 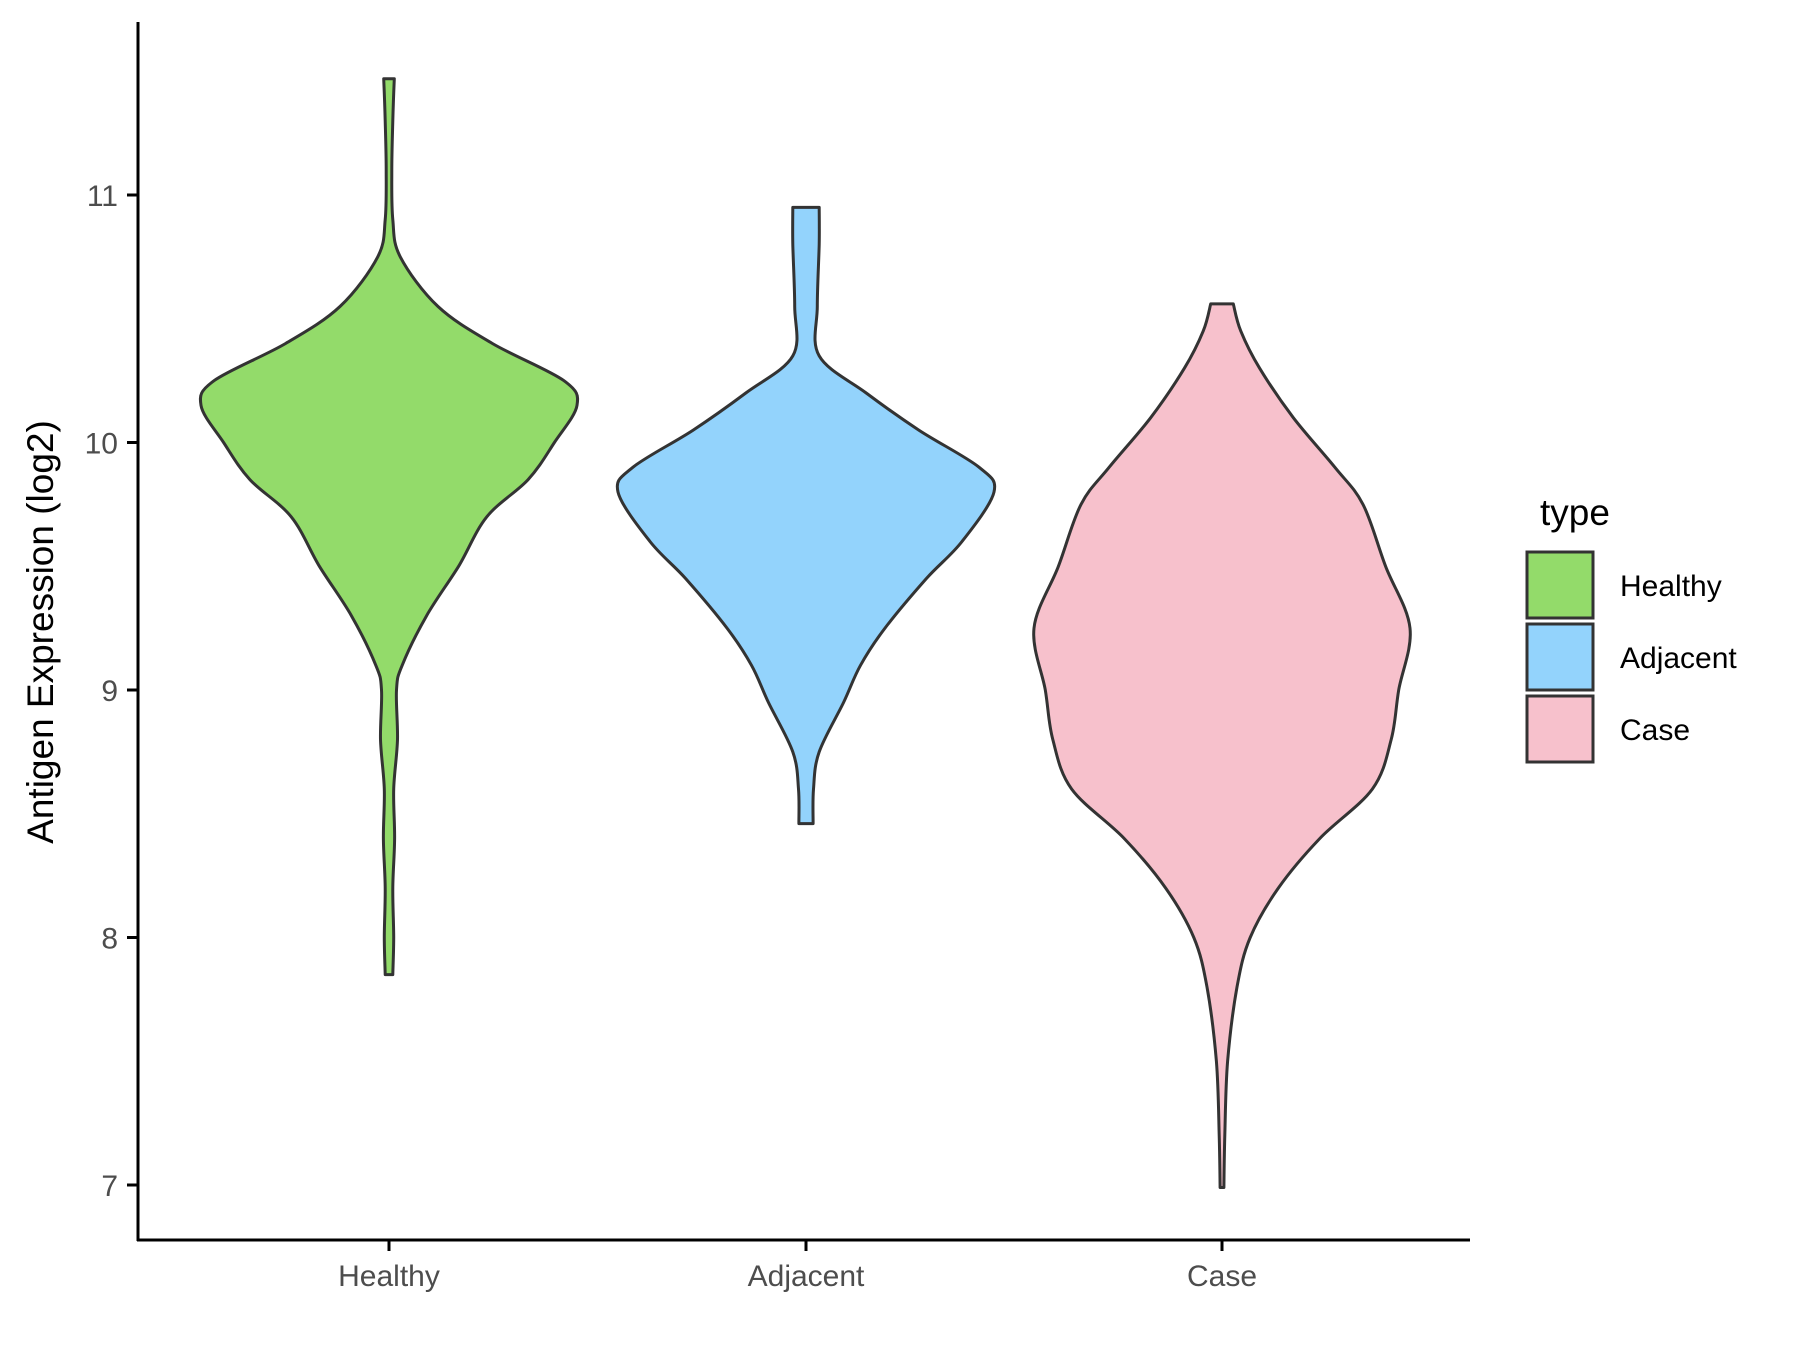 I want to click on legend-swatch-adjacent, so click(x=1560, y=657).